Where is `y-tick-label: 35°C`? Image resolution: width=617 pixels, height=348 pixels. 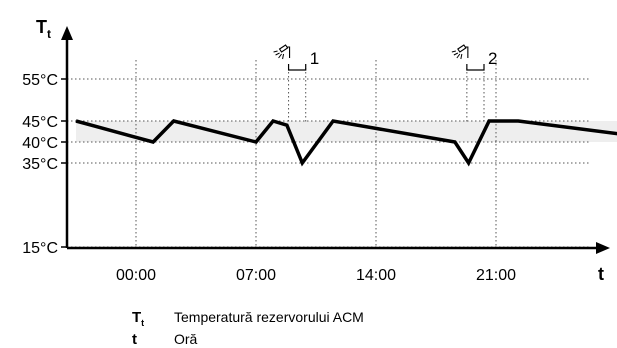 y-tick-label: 35°C is located at coordinates (40, 164).